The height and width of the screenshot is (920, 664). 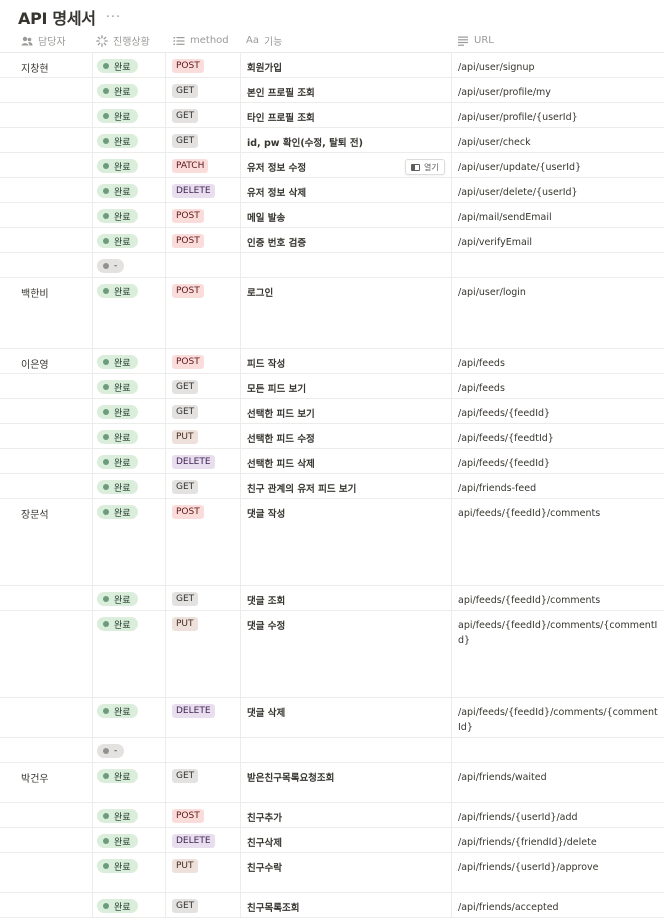 I want to click on column-header-status: 진행상황, so click(x=123, y=40).